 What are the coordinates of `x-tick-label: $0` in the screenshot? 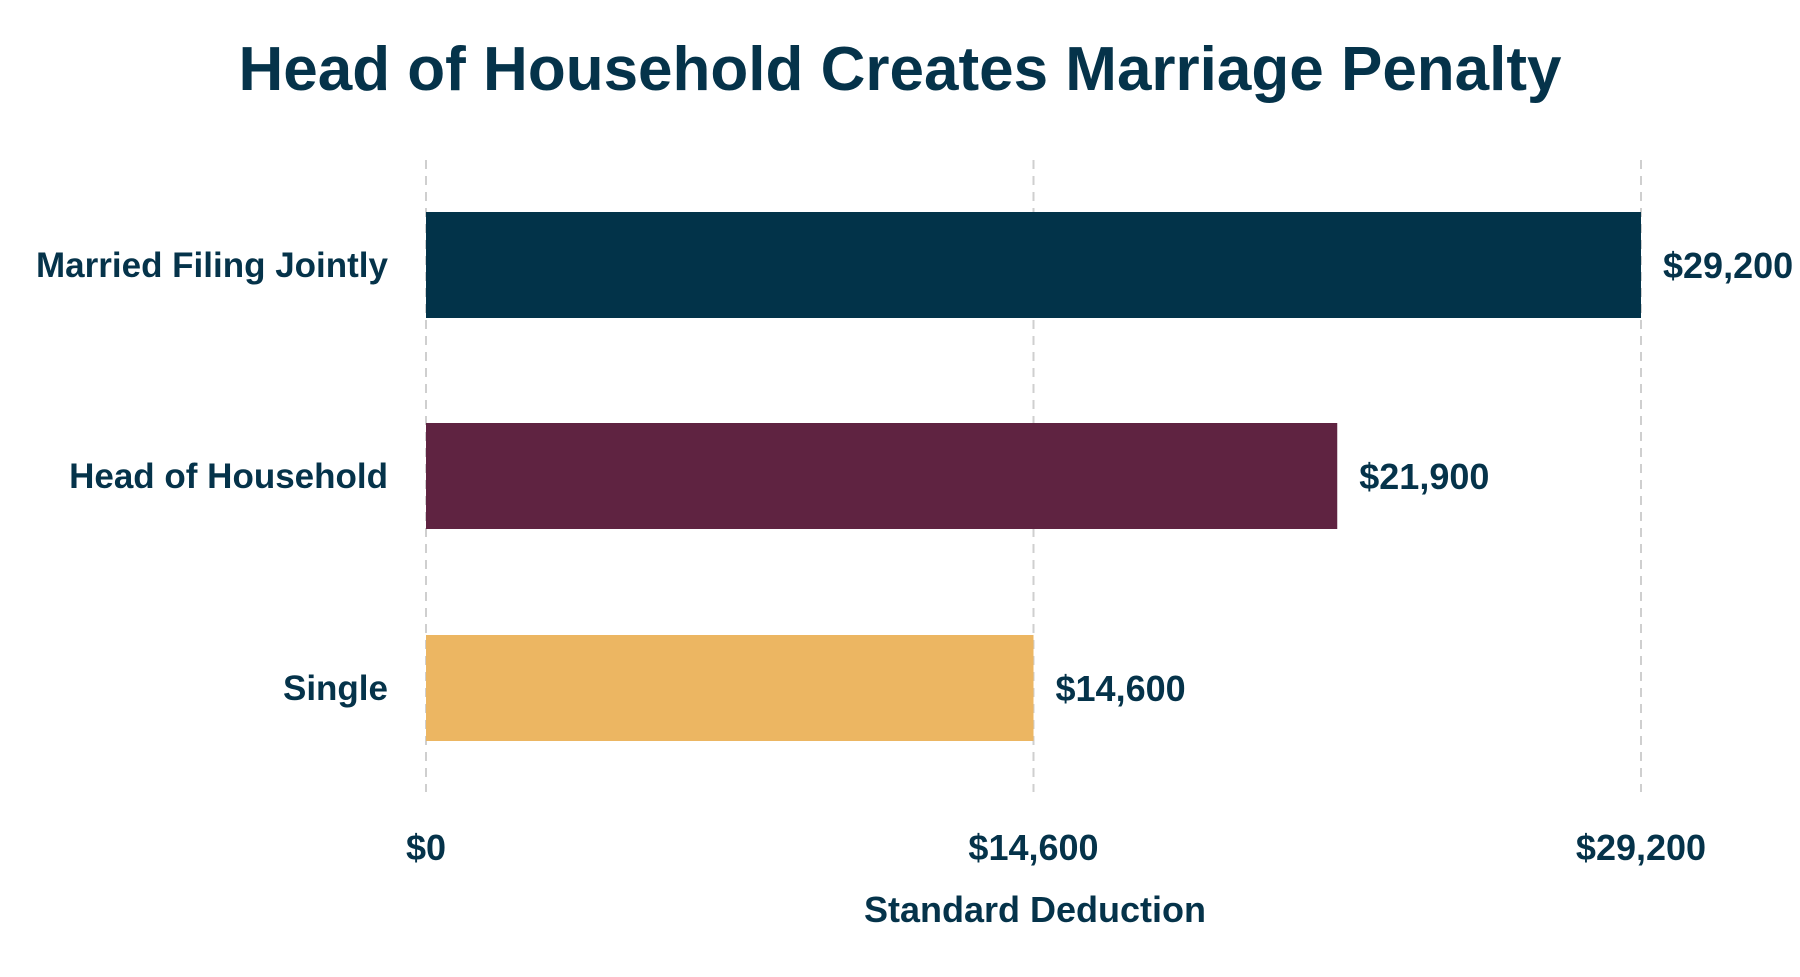 It's located at (426, 847).